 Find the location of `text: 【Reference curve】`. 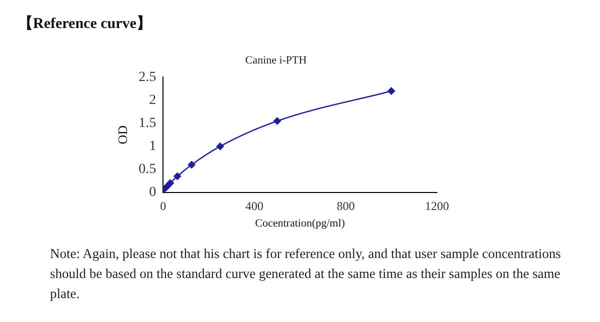

text: 【Reference curve】 is located at coordinates (85, 23).